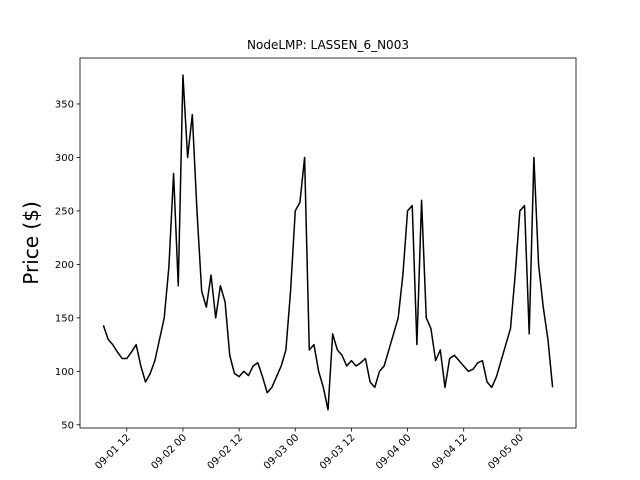 The height and width of the screenshot is (480, 640). What do you see at coordinates (64, 158) in the screenshot?
I see `y-tick-label: 300` at bounding box center [64, 158].